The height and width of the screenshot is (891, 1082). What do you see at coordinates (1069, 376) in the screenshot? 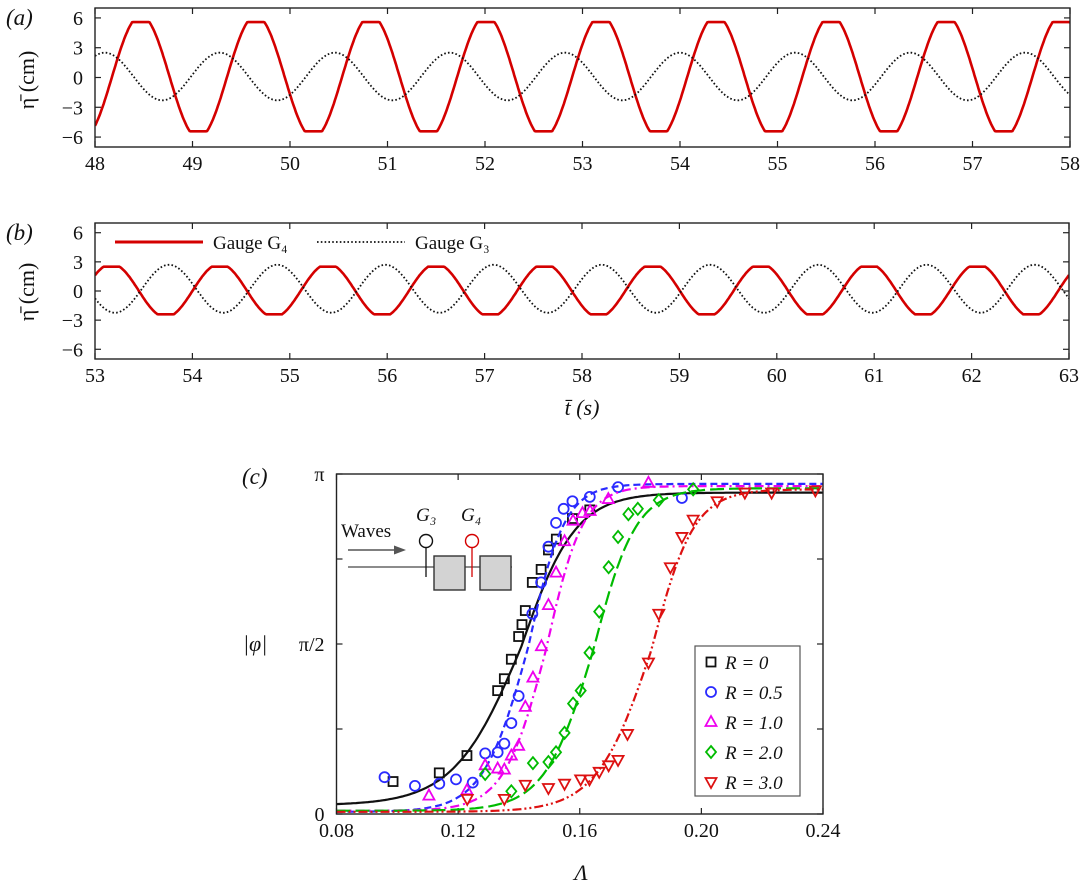
I see `x-tick-label: 63` at bounding box center [1069, 376].